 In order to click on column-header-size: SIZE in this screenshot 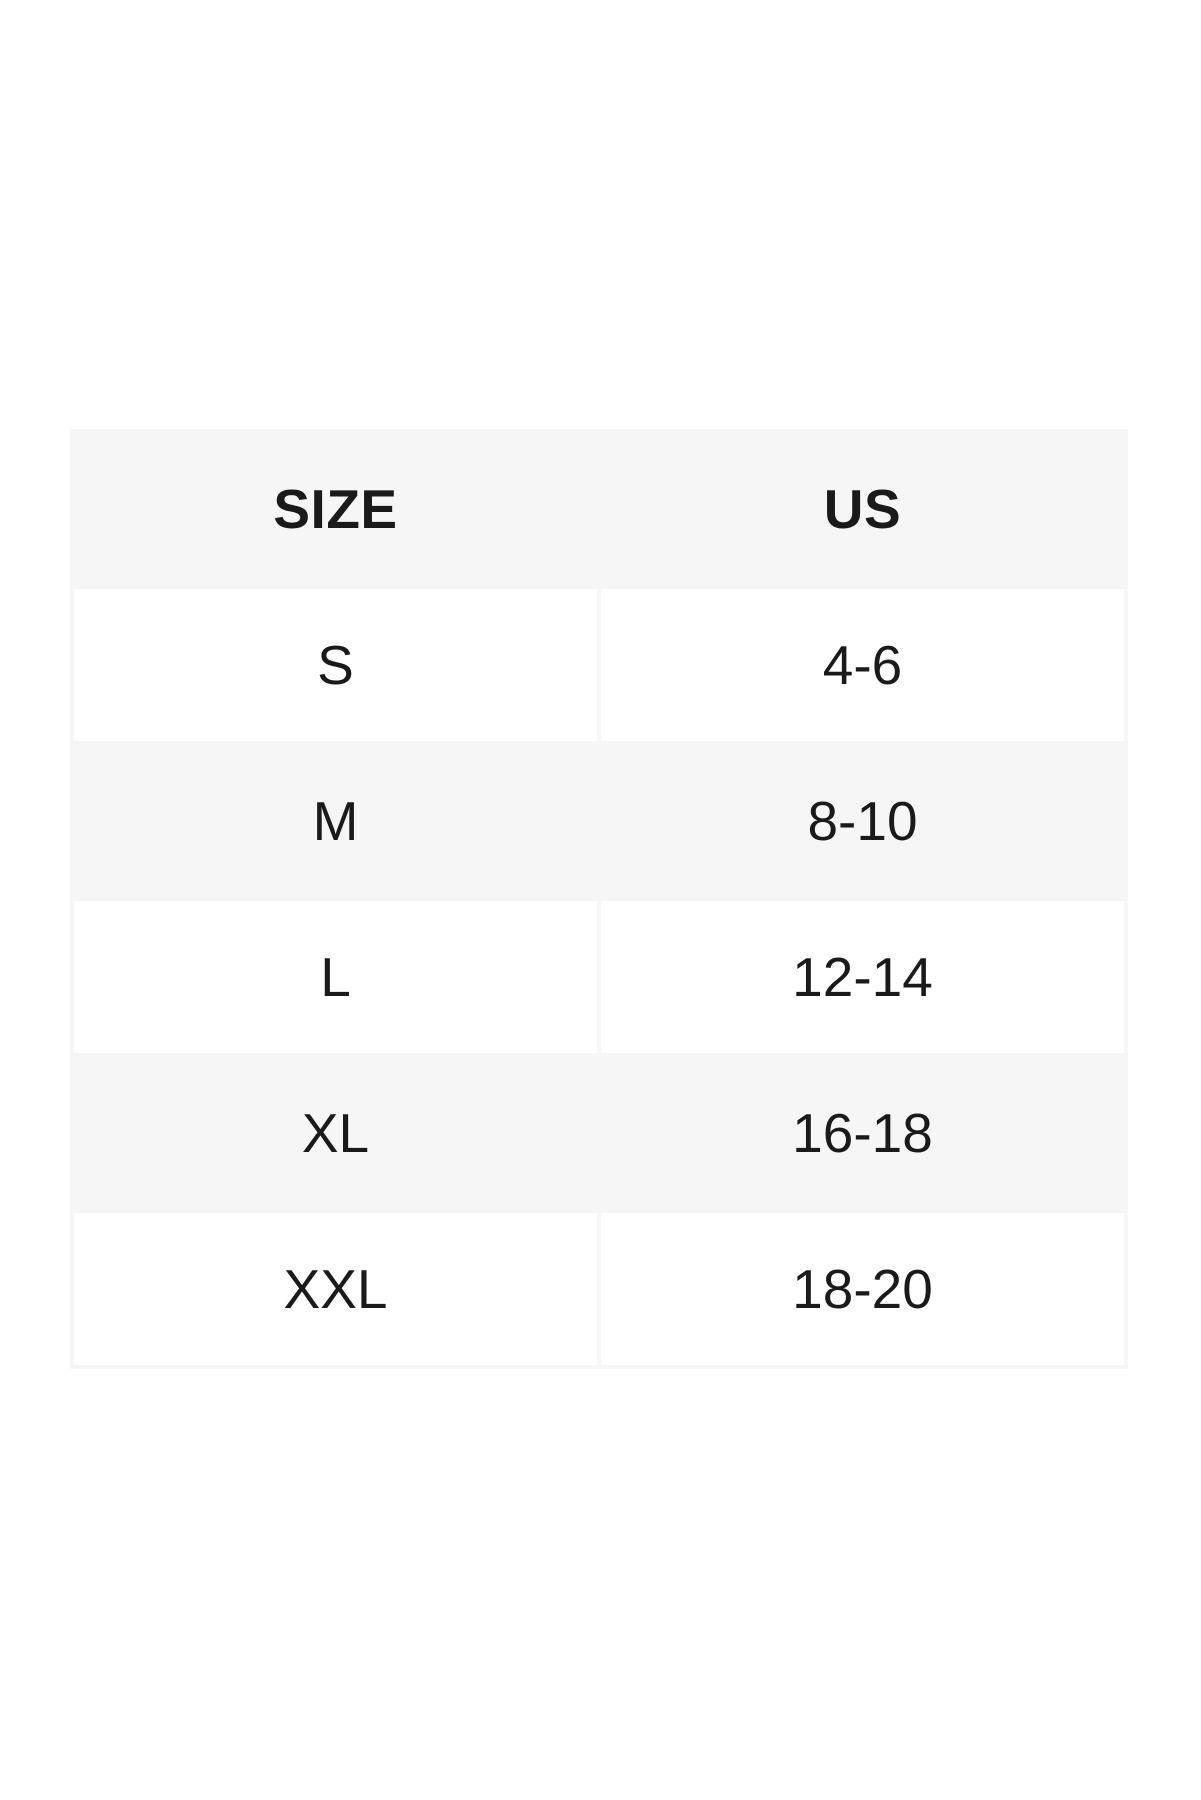, I will do `click(335, 509)`.